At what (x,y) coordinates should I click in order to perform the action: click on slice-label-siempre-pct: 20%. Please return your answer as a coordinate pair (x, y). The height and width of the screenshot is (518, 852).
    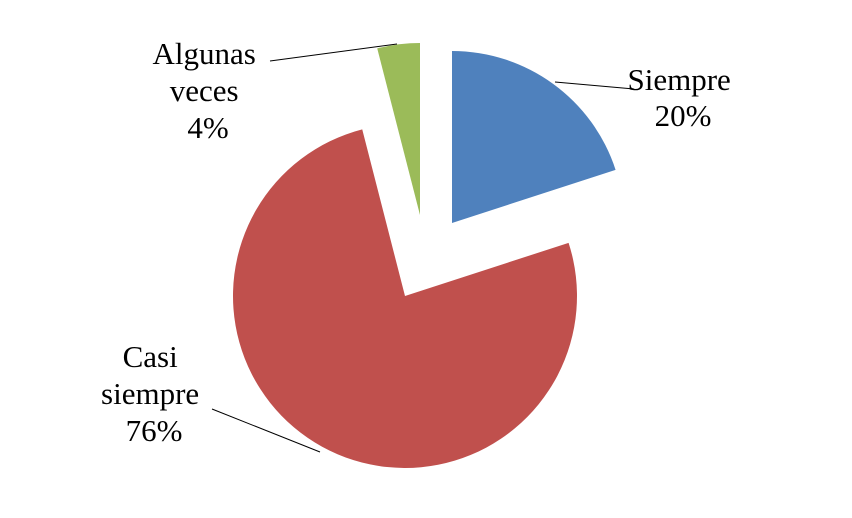
    Looking at the image, I should click on (683, 115).